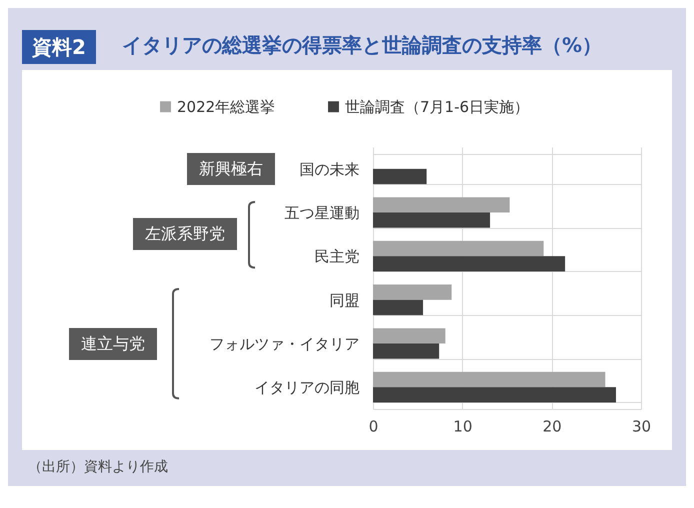 Image resolution: width=694 pixels, height=508 pixels. Describe the element at coordinates (98, 467) in the screenshot. I see `text: （出所）資料より作成` at that location.